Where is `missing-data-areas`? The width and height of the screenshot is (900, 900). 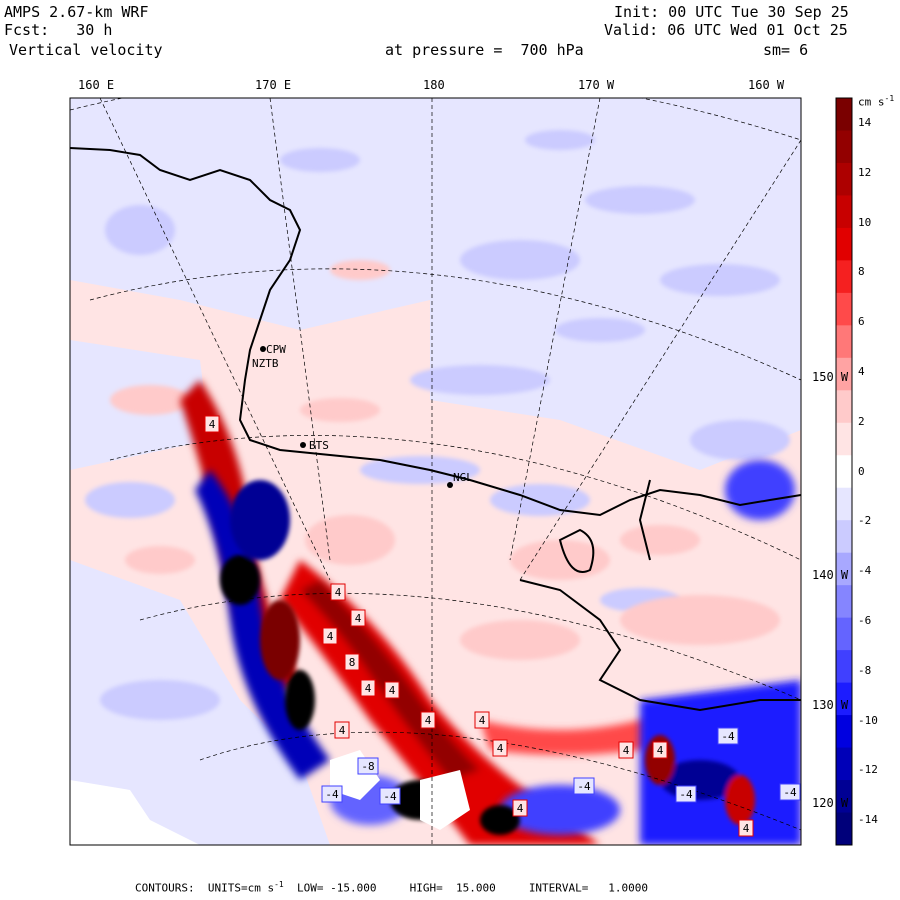 missing-data-areas is located at coordinates (270, 797).